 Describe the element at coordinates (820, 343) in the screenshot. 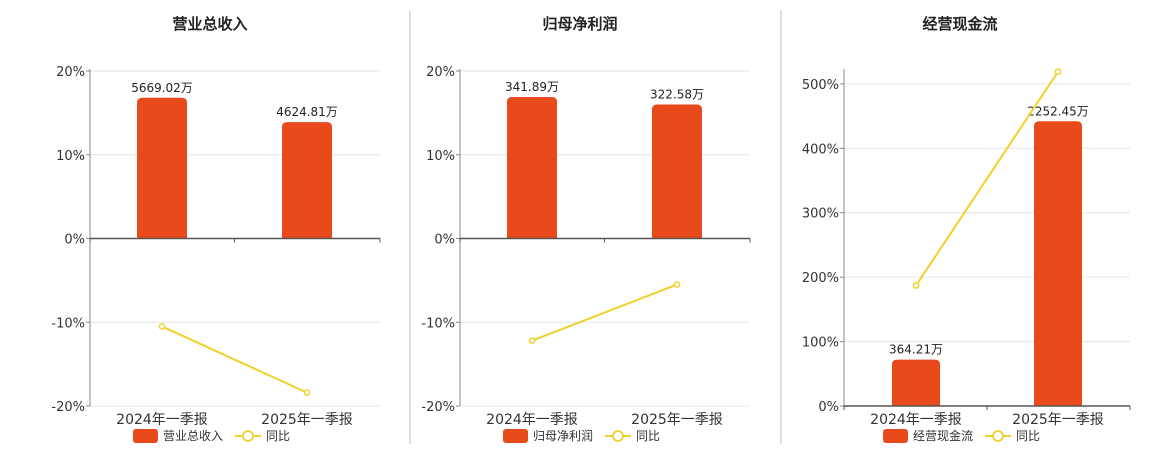

I see `y-tick-label: 100%` at that location.